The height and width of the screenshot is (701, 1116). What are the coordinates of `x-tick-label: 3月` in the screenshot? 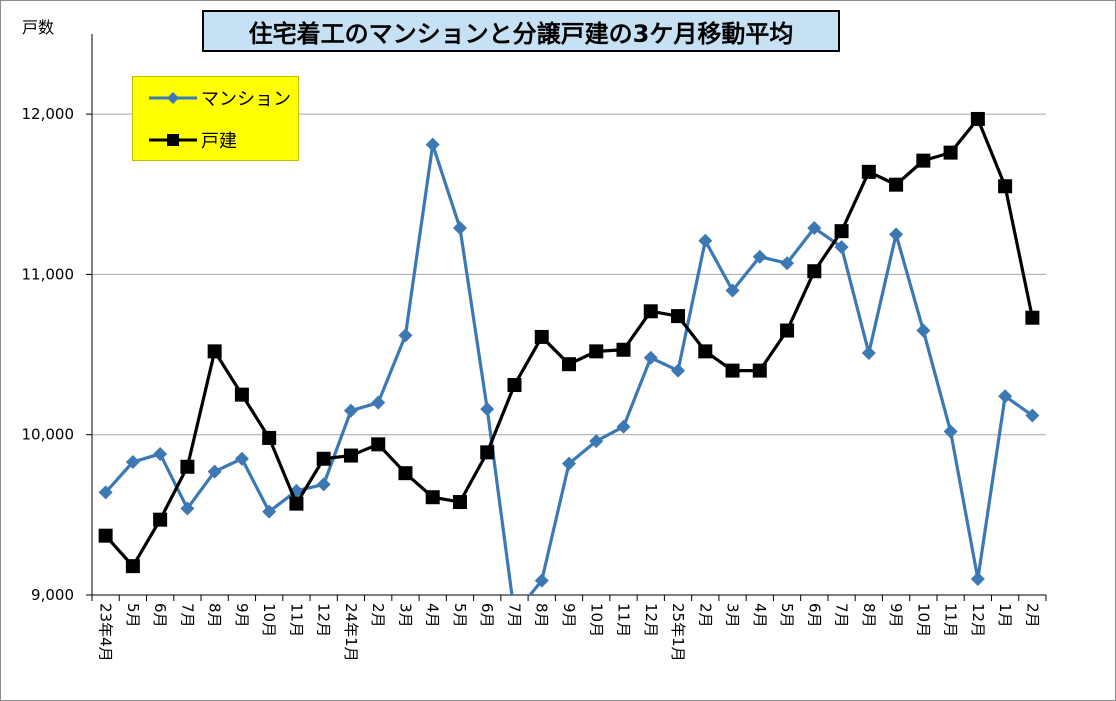 It's located at (733, 615).